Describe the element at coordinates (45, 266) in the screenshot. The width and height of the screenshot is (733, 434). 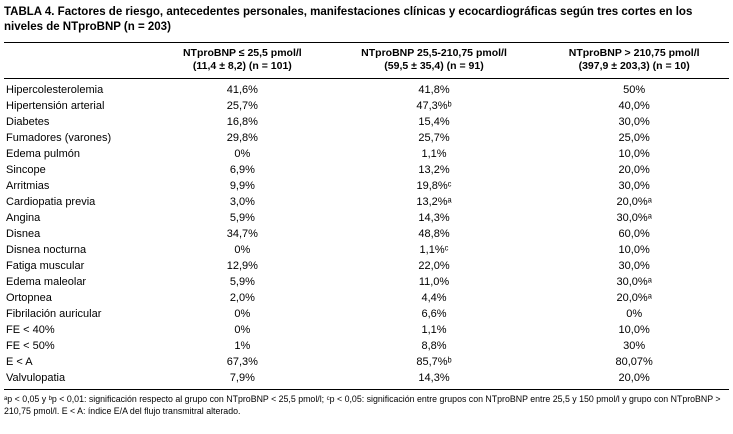
I see `row-label: Fatiga muscular` at that location.